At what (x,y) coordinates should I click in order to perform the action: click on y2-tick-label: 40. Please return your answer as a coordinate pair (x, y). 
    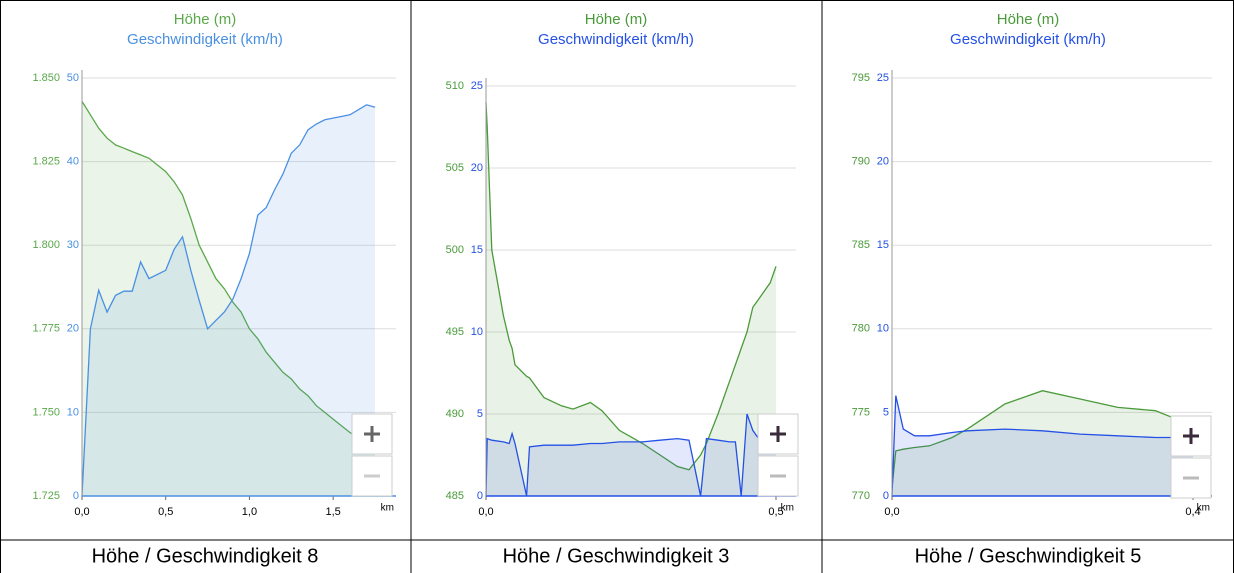
    Looking at the image, I should click on (73, 162).